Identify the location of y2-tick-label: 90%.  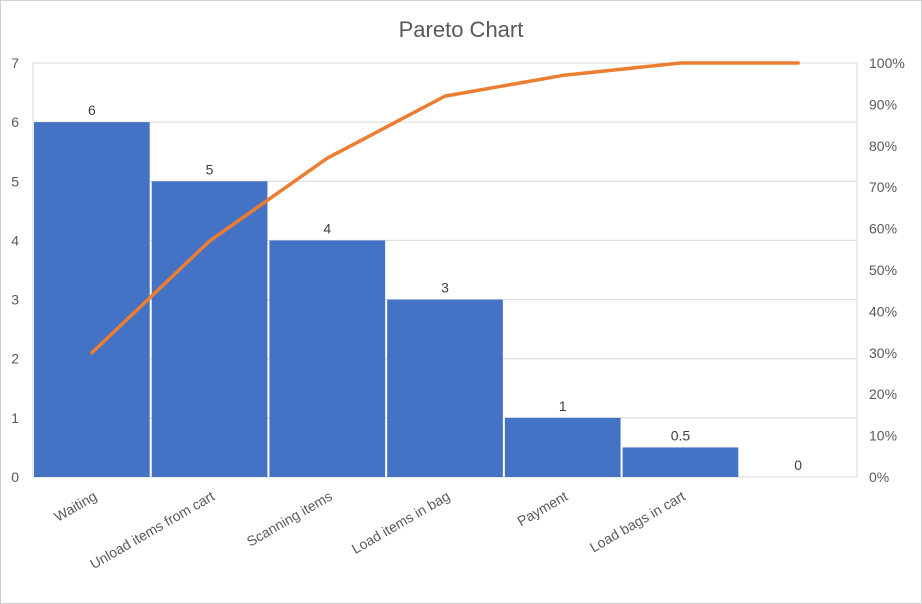
(883, 104).